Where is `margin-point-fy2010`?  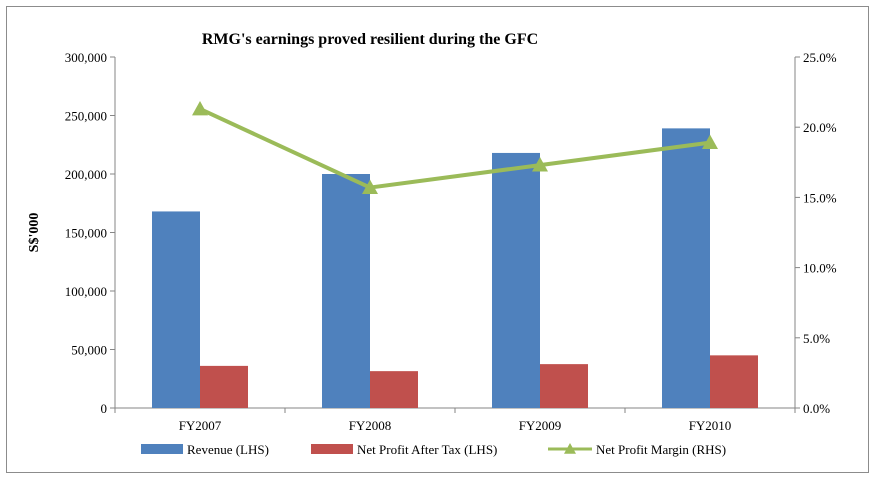
margin-point-fy2010 is located at coordinates (710, 142).